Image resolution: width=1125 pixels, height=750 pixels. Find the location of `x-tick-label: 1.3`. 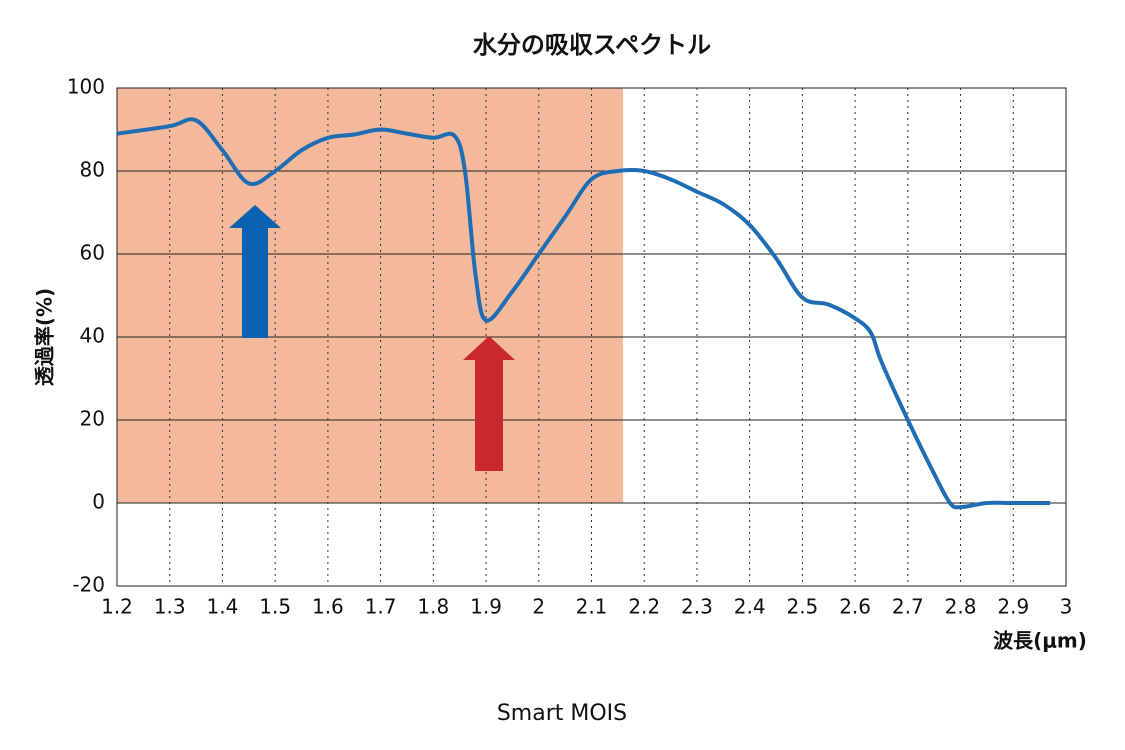

x-tick-label: 1.3 is located at coordinates (170, 607).